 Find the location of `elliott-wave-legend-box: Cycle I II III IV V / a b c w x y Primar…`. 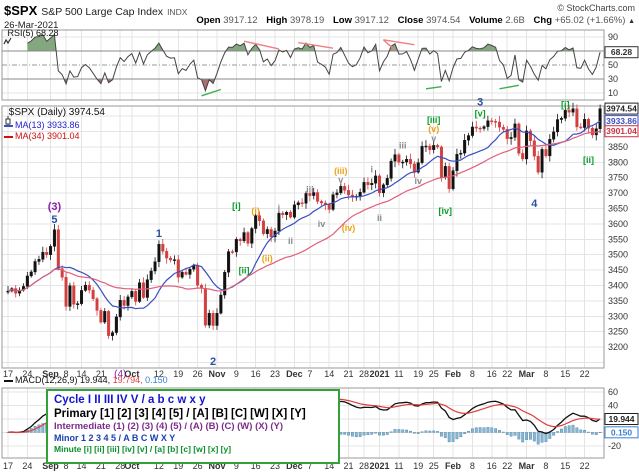

elliott-wave-legend-box: Cycle I II III IV V / a b c w x y Primar… is located at coordinates (193, 426).